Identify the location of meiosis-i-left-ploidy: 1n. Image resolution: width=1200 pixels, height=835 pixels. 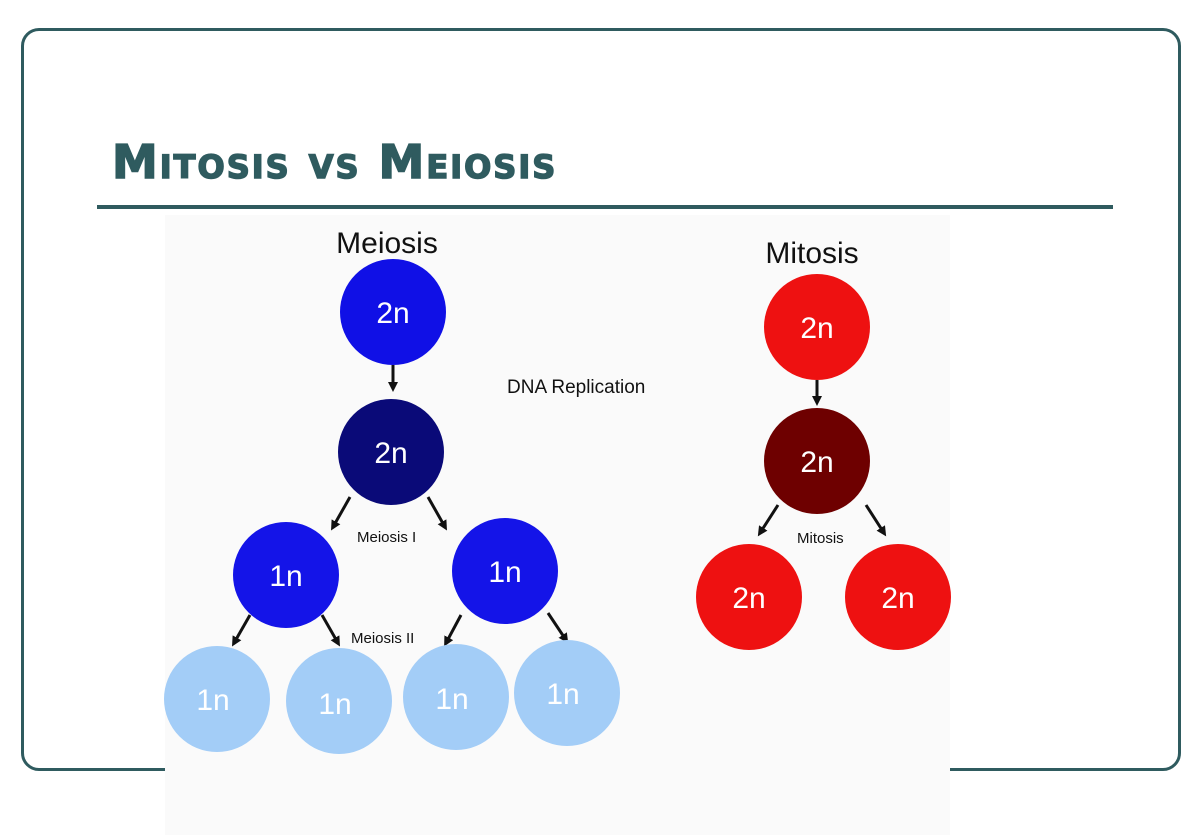
(285, 576).